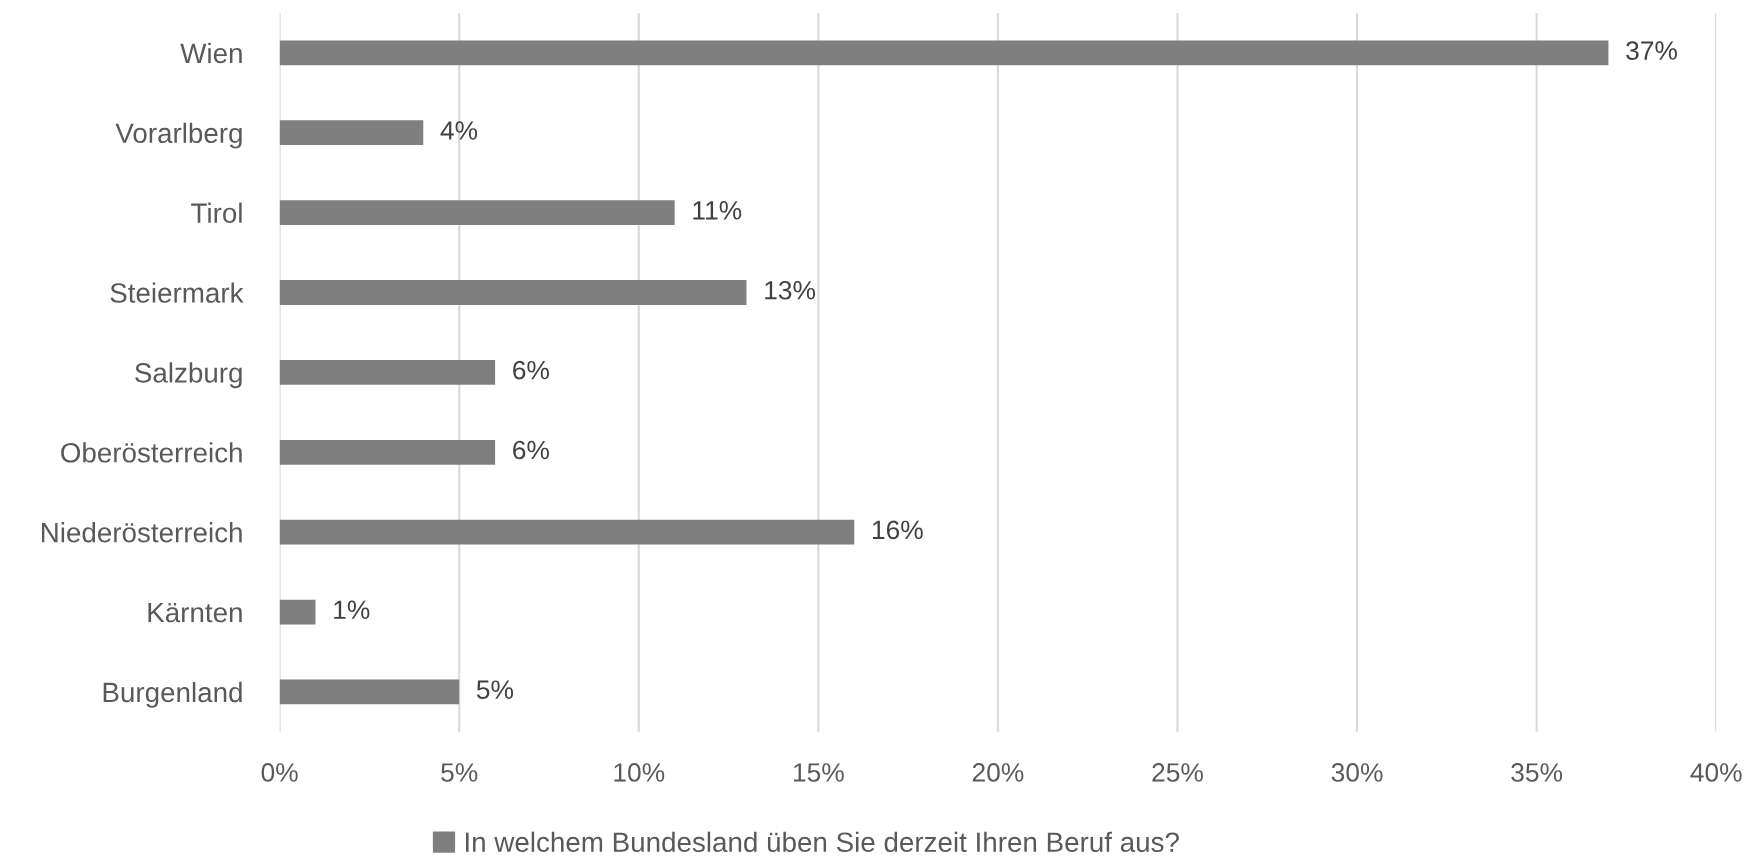 This screenshot has width=1753, height=860. I want to click on legend-label: In welchem Bundesland üben Sie derzeit Ihren Beruf aus?, so click(822, 842).